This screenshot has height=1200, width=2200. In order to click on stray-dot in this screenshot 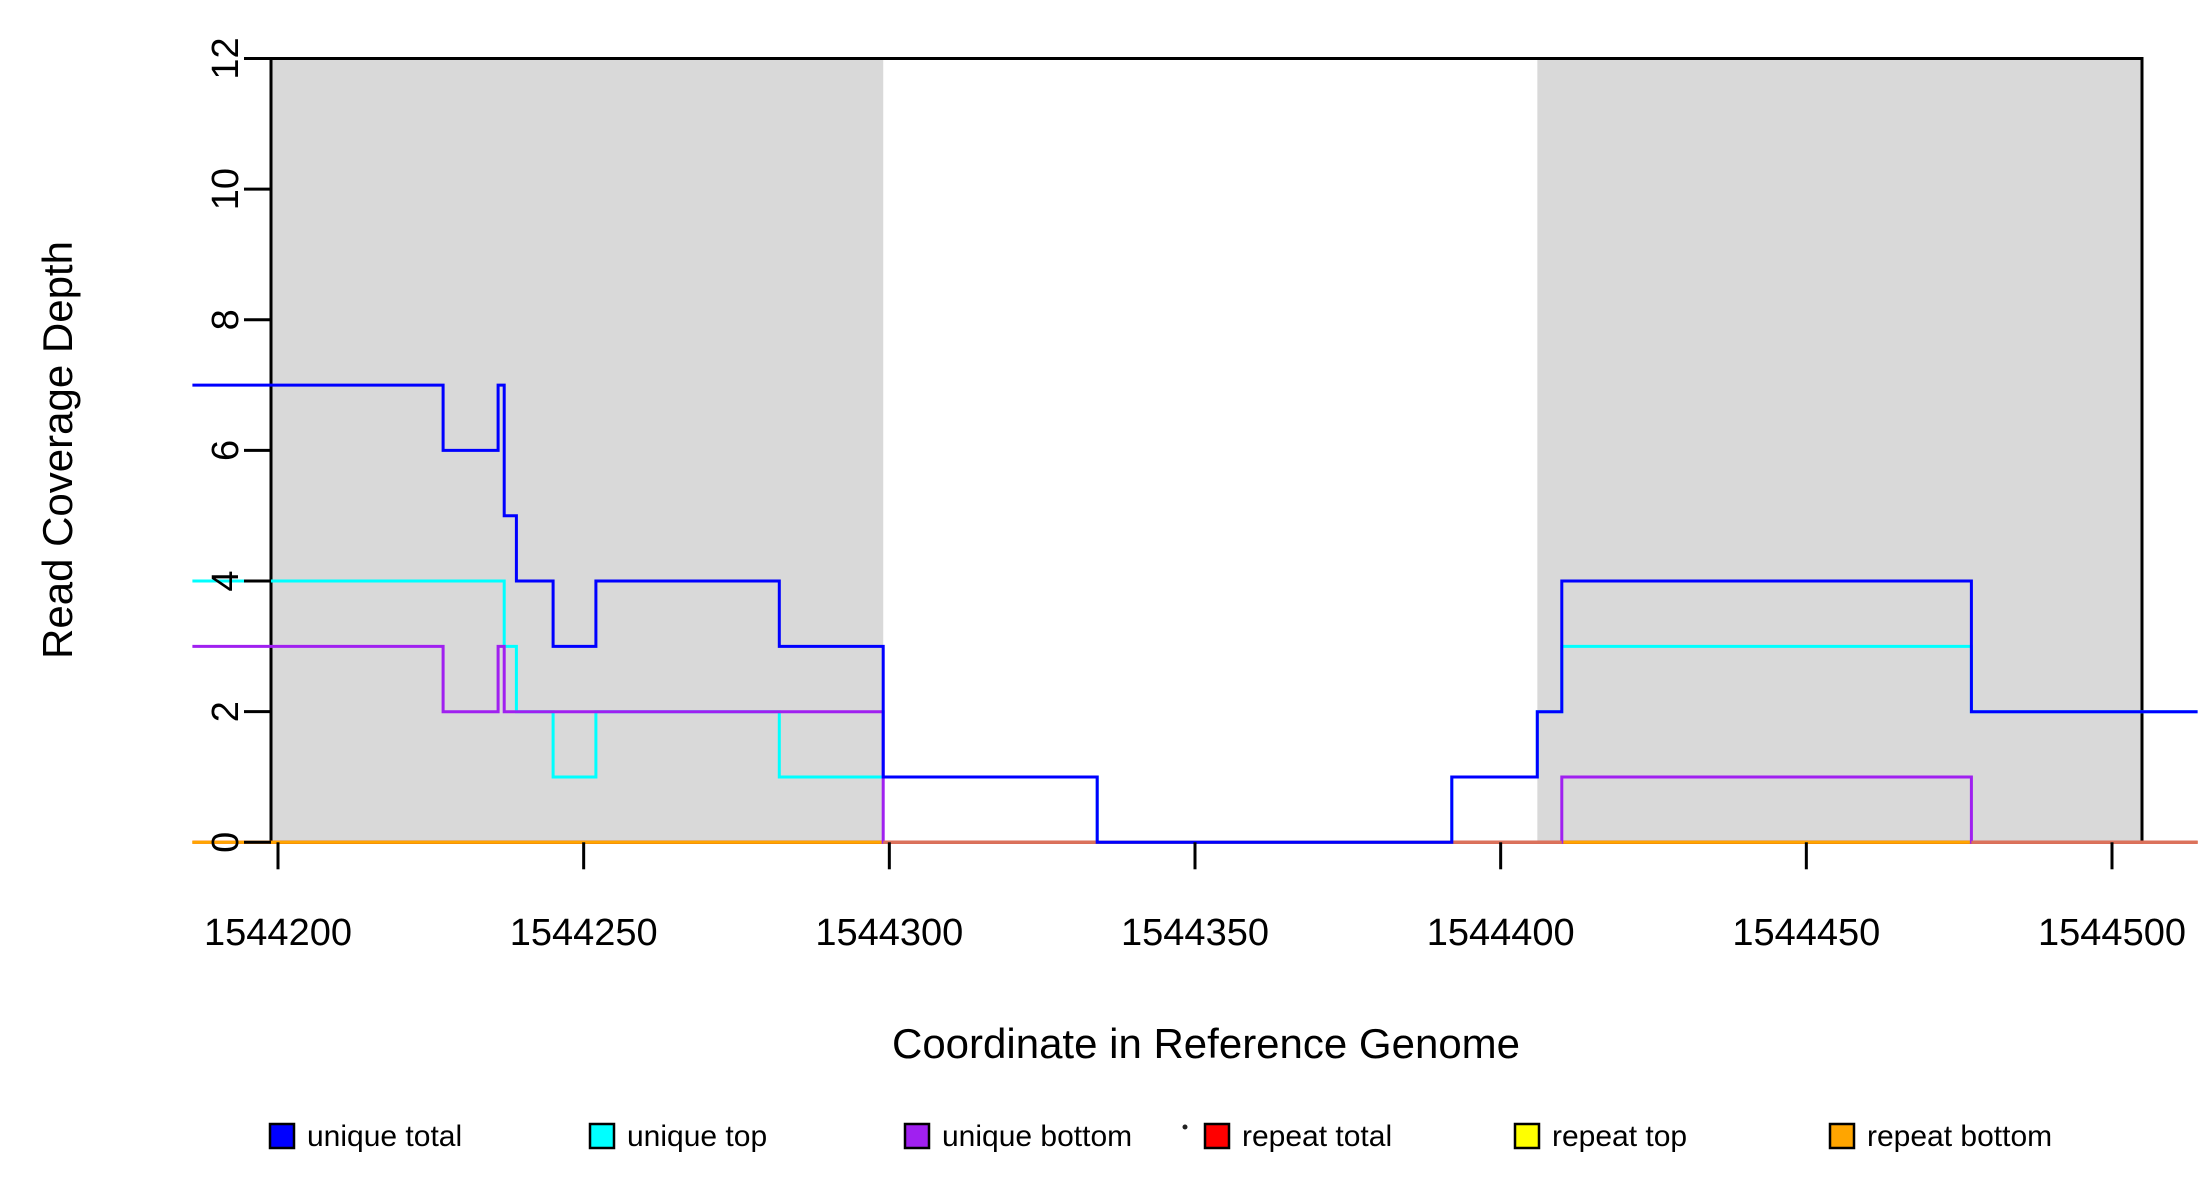, I will do `click(1185, 1127)`.